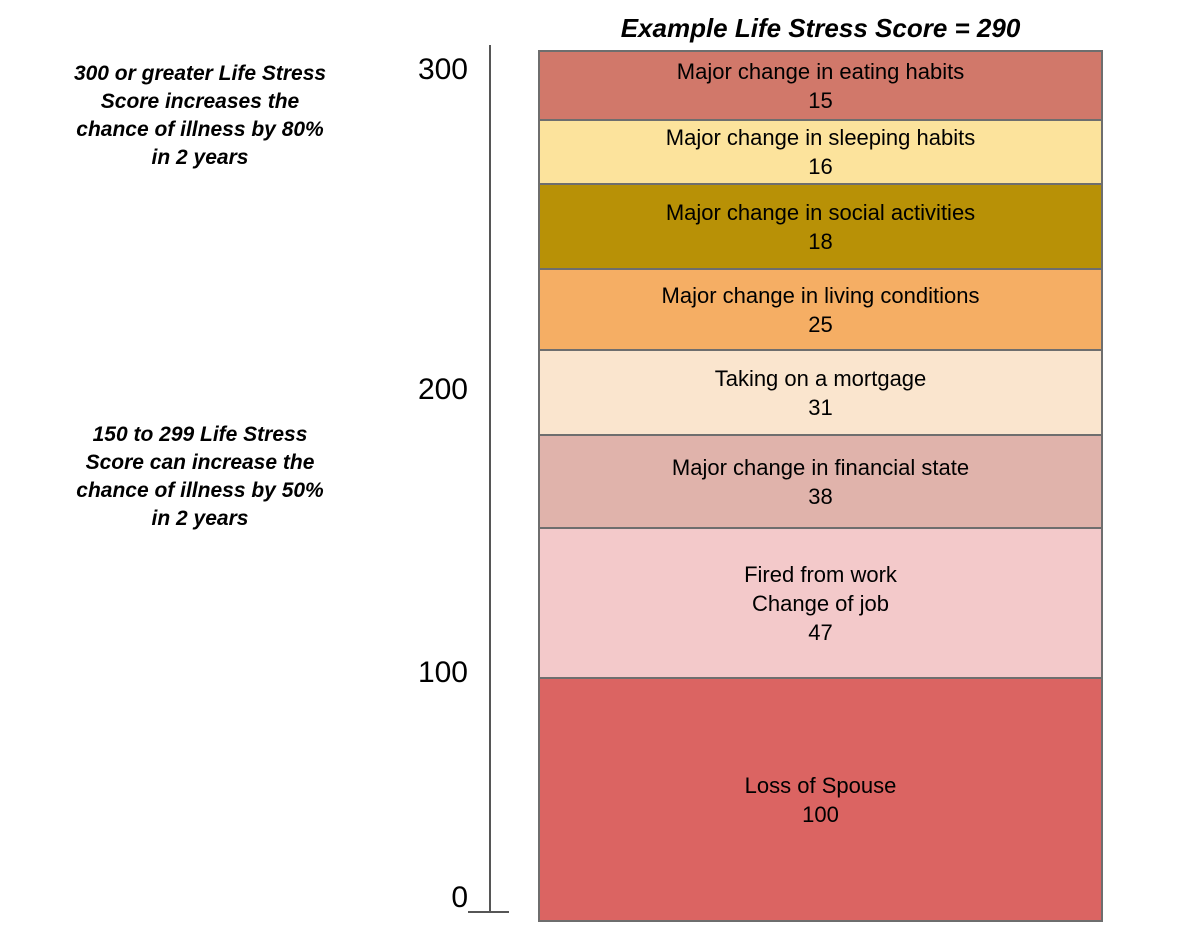 This screenshot has height=938, width=1200. I want to click on bar-segment: Major change in financial state 38, so click(820, 480).